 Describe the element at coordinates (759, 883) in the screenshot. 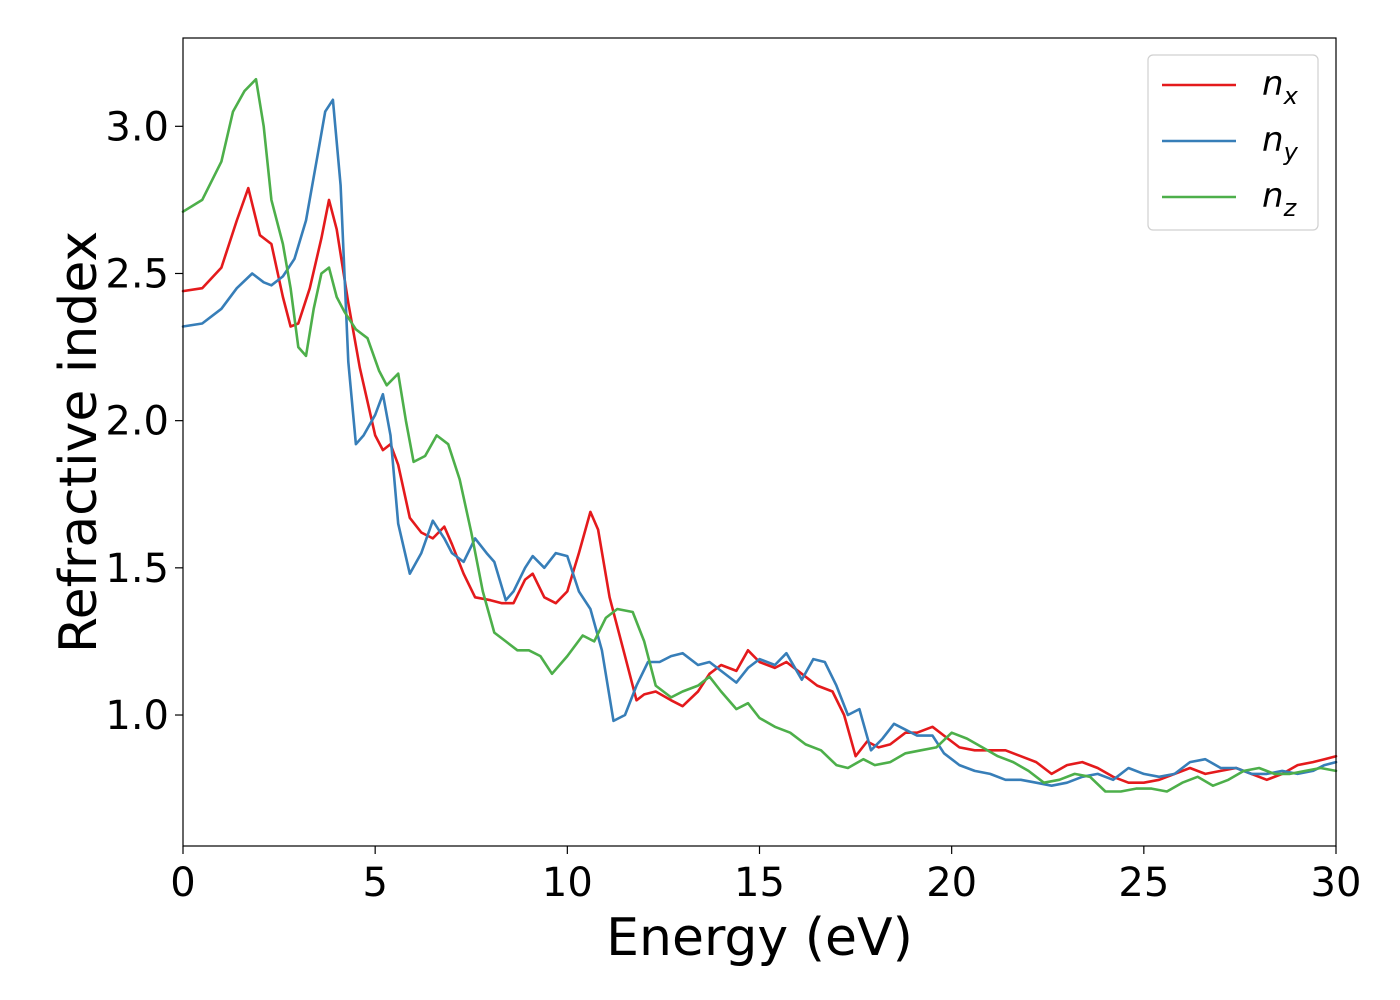

I see `x-tick-label: 15` at that location.